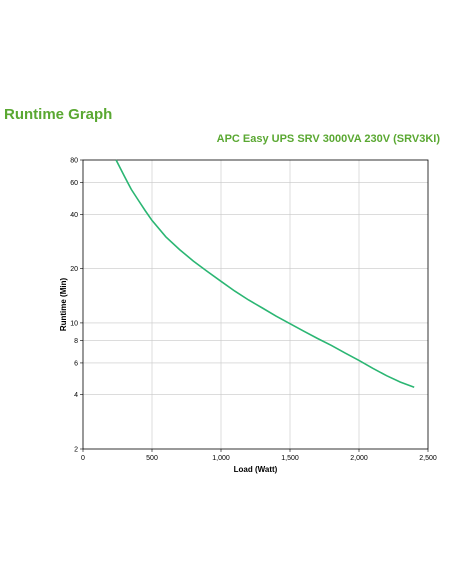 Image resolution: width=452 pixels, height=584 pixels. Describe the element at coordinates (74, 269) in the screenshot. I see `y-tick-label: 20` at that location.